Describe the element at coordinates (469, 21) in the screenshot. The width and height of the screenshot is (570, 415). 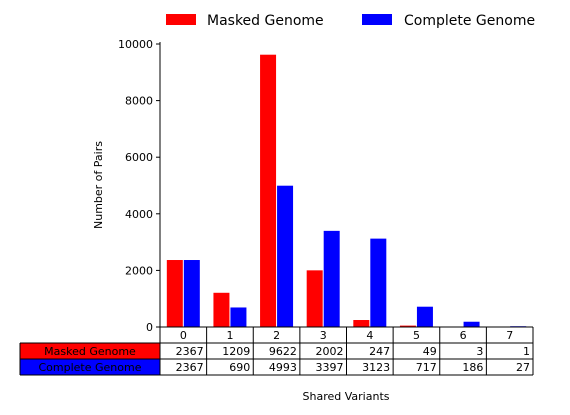
I see `legend-label-complete: Complete Genome` at that location.